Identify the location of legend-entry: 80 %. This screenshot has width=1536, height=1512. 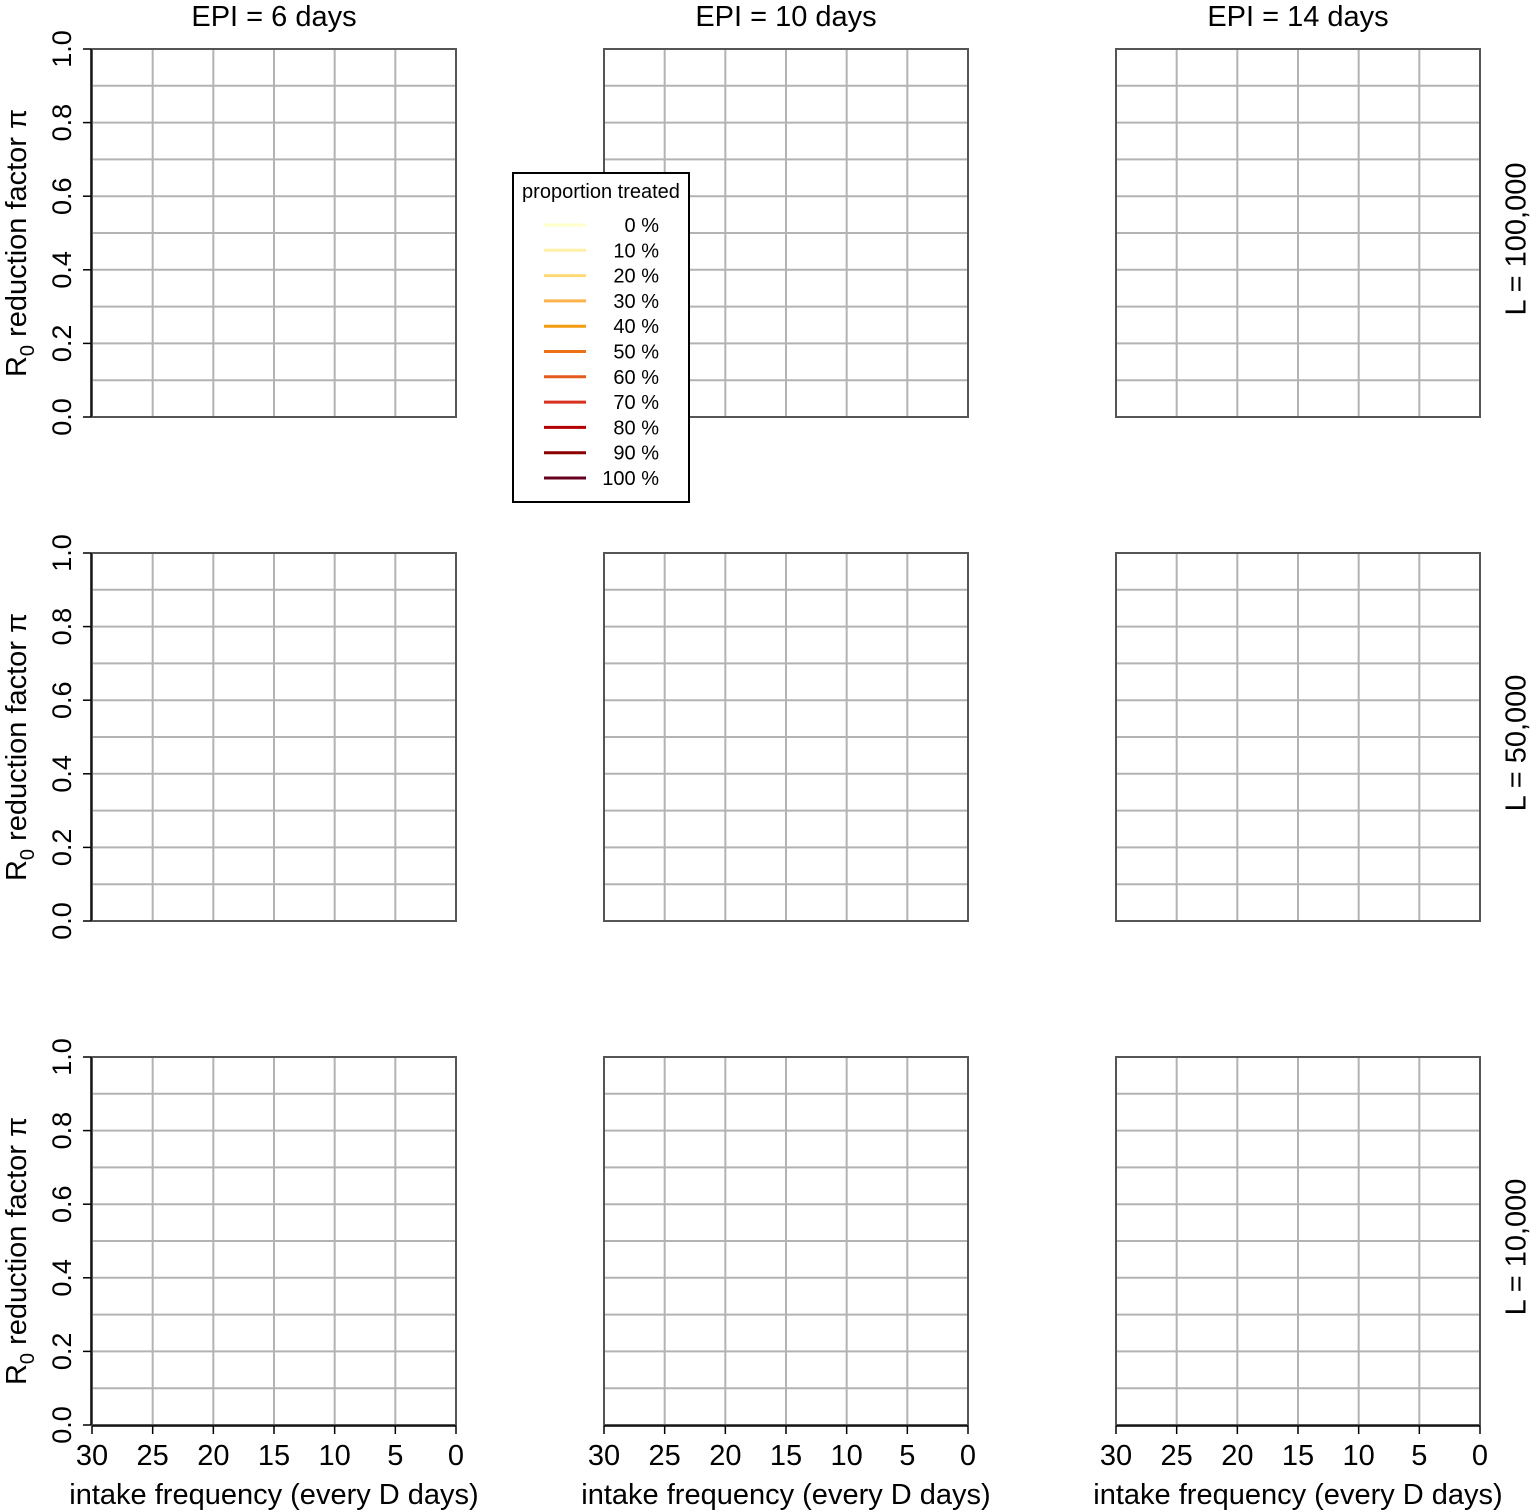
(601, 428).